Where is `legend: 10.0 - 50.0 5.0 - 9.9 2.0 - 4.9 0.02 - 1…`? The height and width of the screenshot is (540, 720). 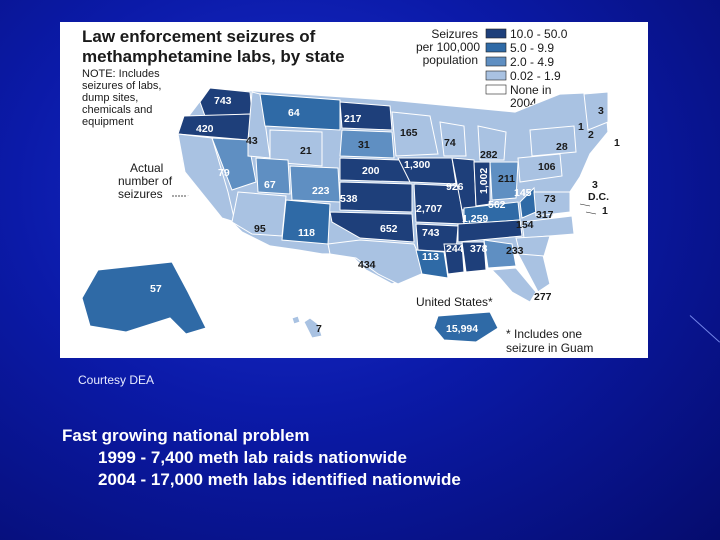 legend: 10.0 - 50.0 5.0 - 9.9 2.0 - 4.9 0.02 - 1… is located at coordinates (526, 68).